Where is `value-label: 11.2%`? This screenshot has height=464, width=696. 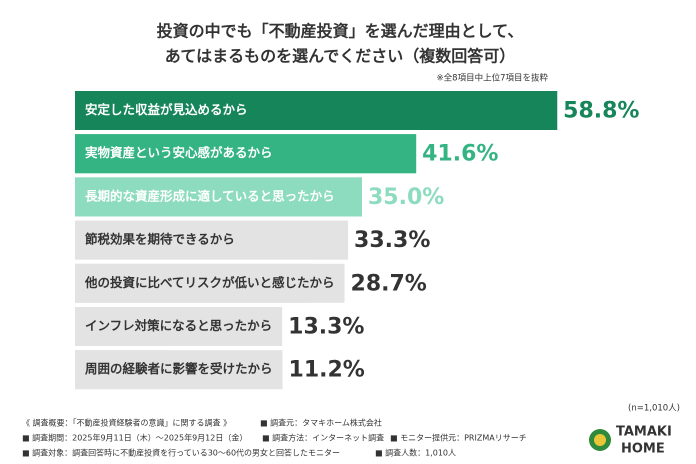 value-label: 11.2% is located at coordinates (327, 370).